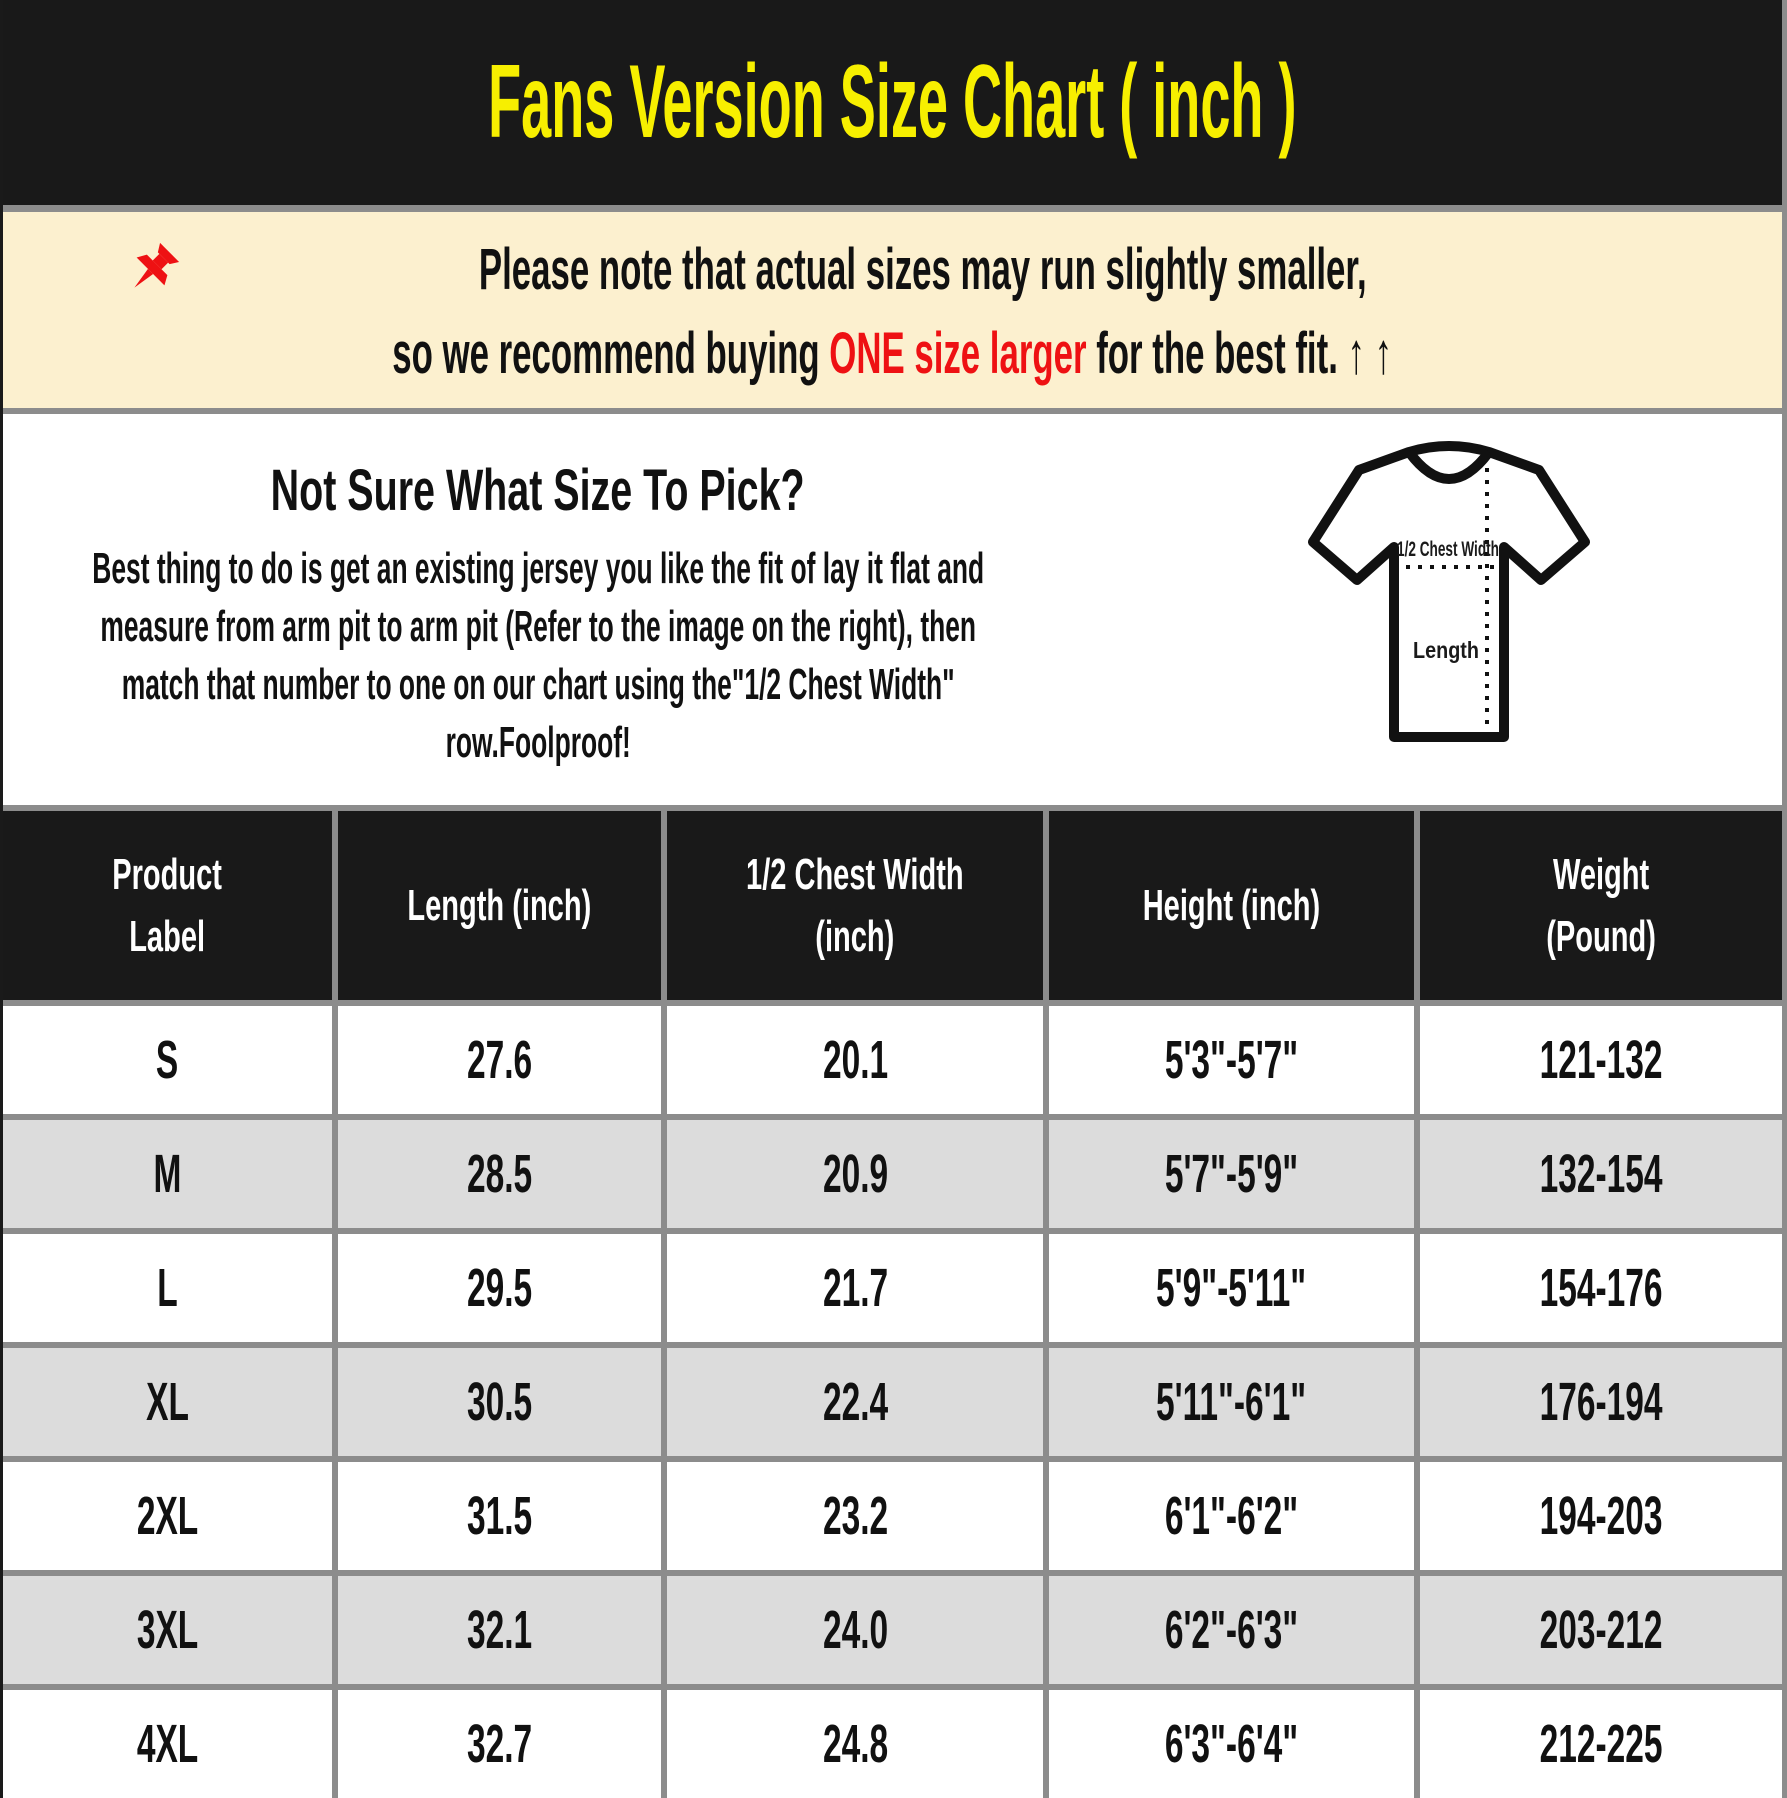 This screenshot has width=1787, height=1798. Describe the element at coordinates (958, 353) in the screenshot. I see `highlight-one-size-larger: ONE size larger` at that location.